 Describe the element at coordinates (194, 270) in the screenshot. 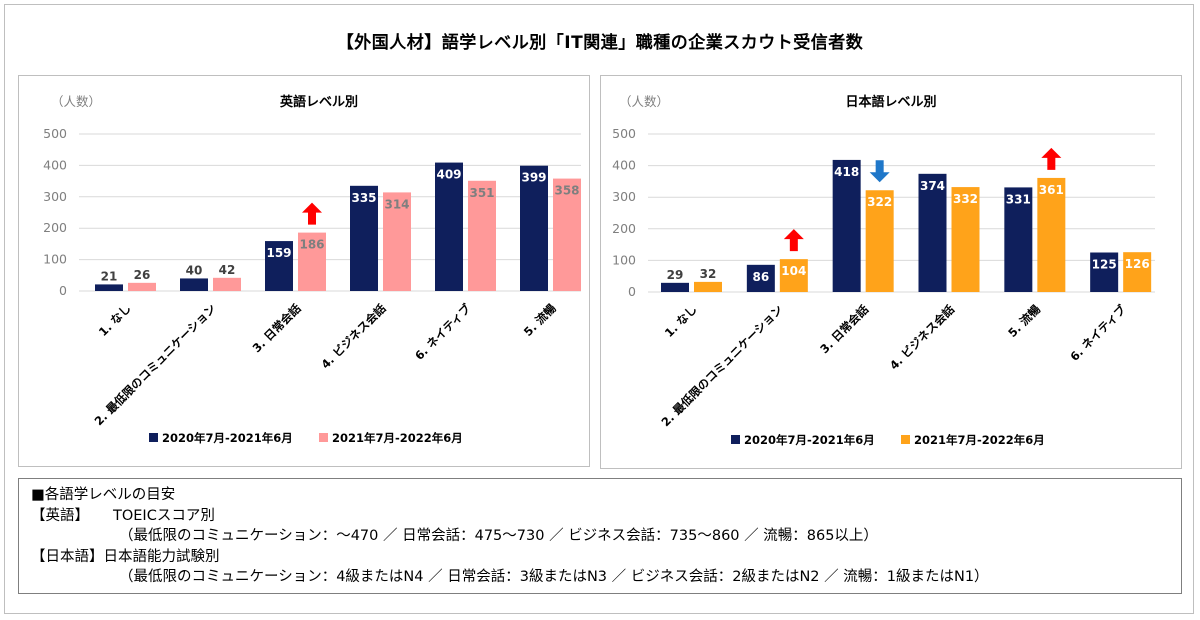

I see `data-label: 40` at that location.